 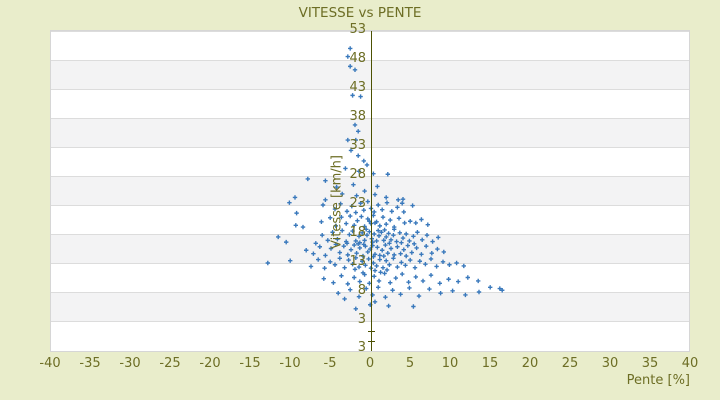 I want to click on x-tick-label: 40, so click(x=690, y=363).